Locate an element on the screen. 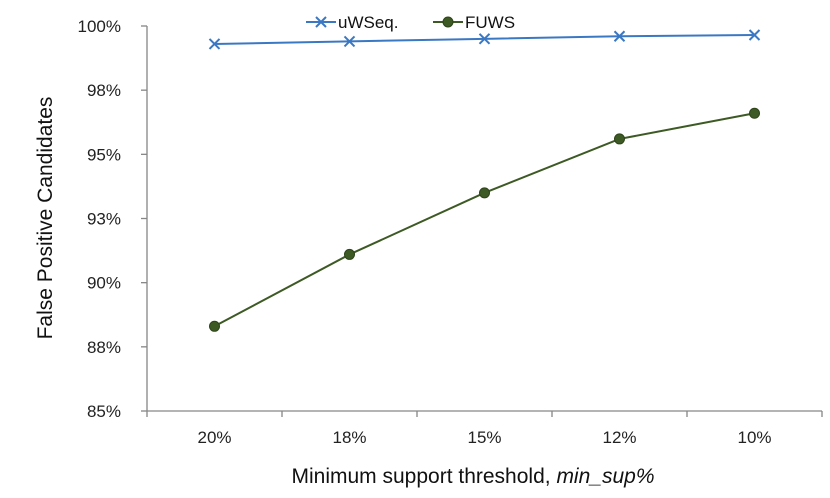 This screenshot has height=498, width=830. y-tick-label: 93% is located at coordinates (104, 219).